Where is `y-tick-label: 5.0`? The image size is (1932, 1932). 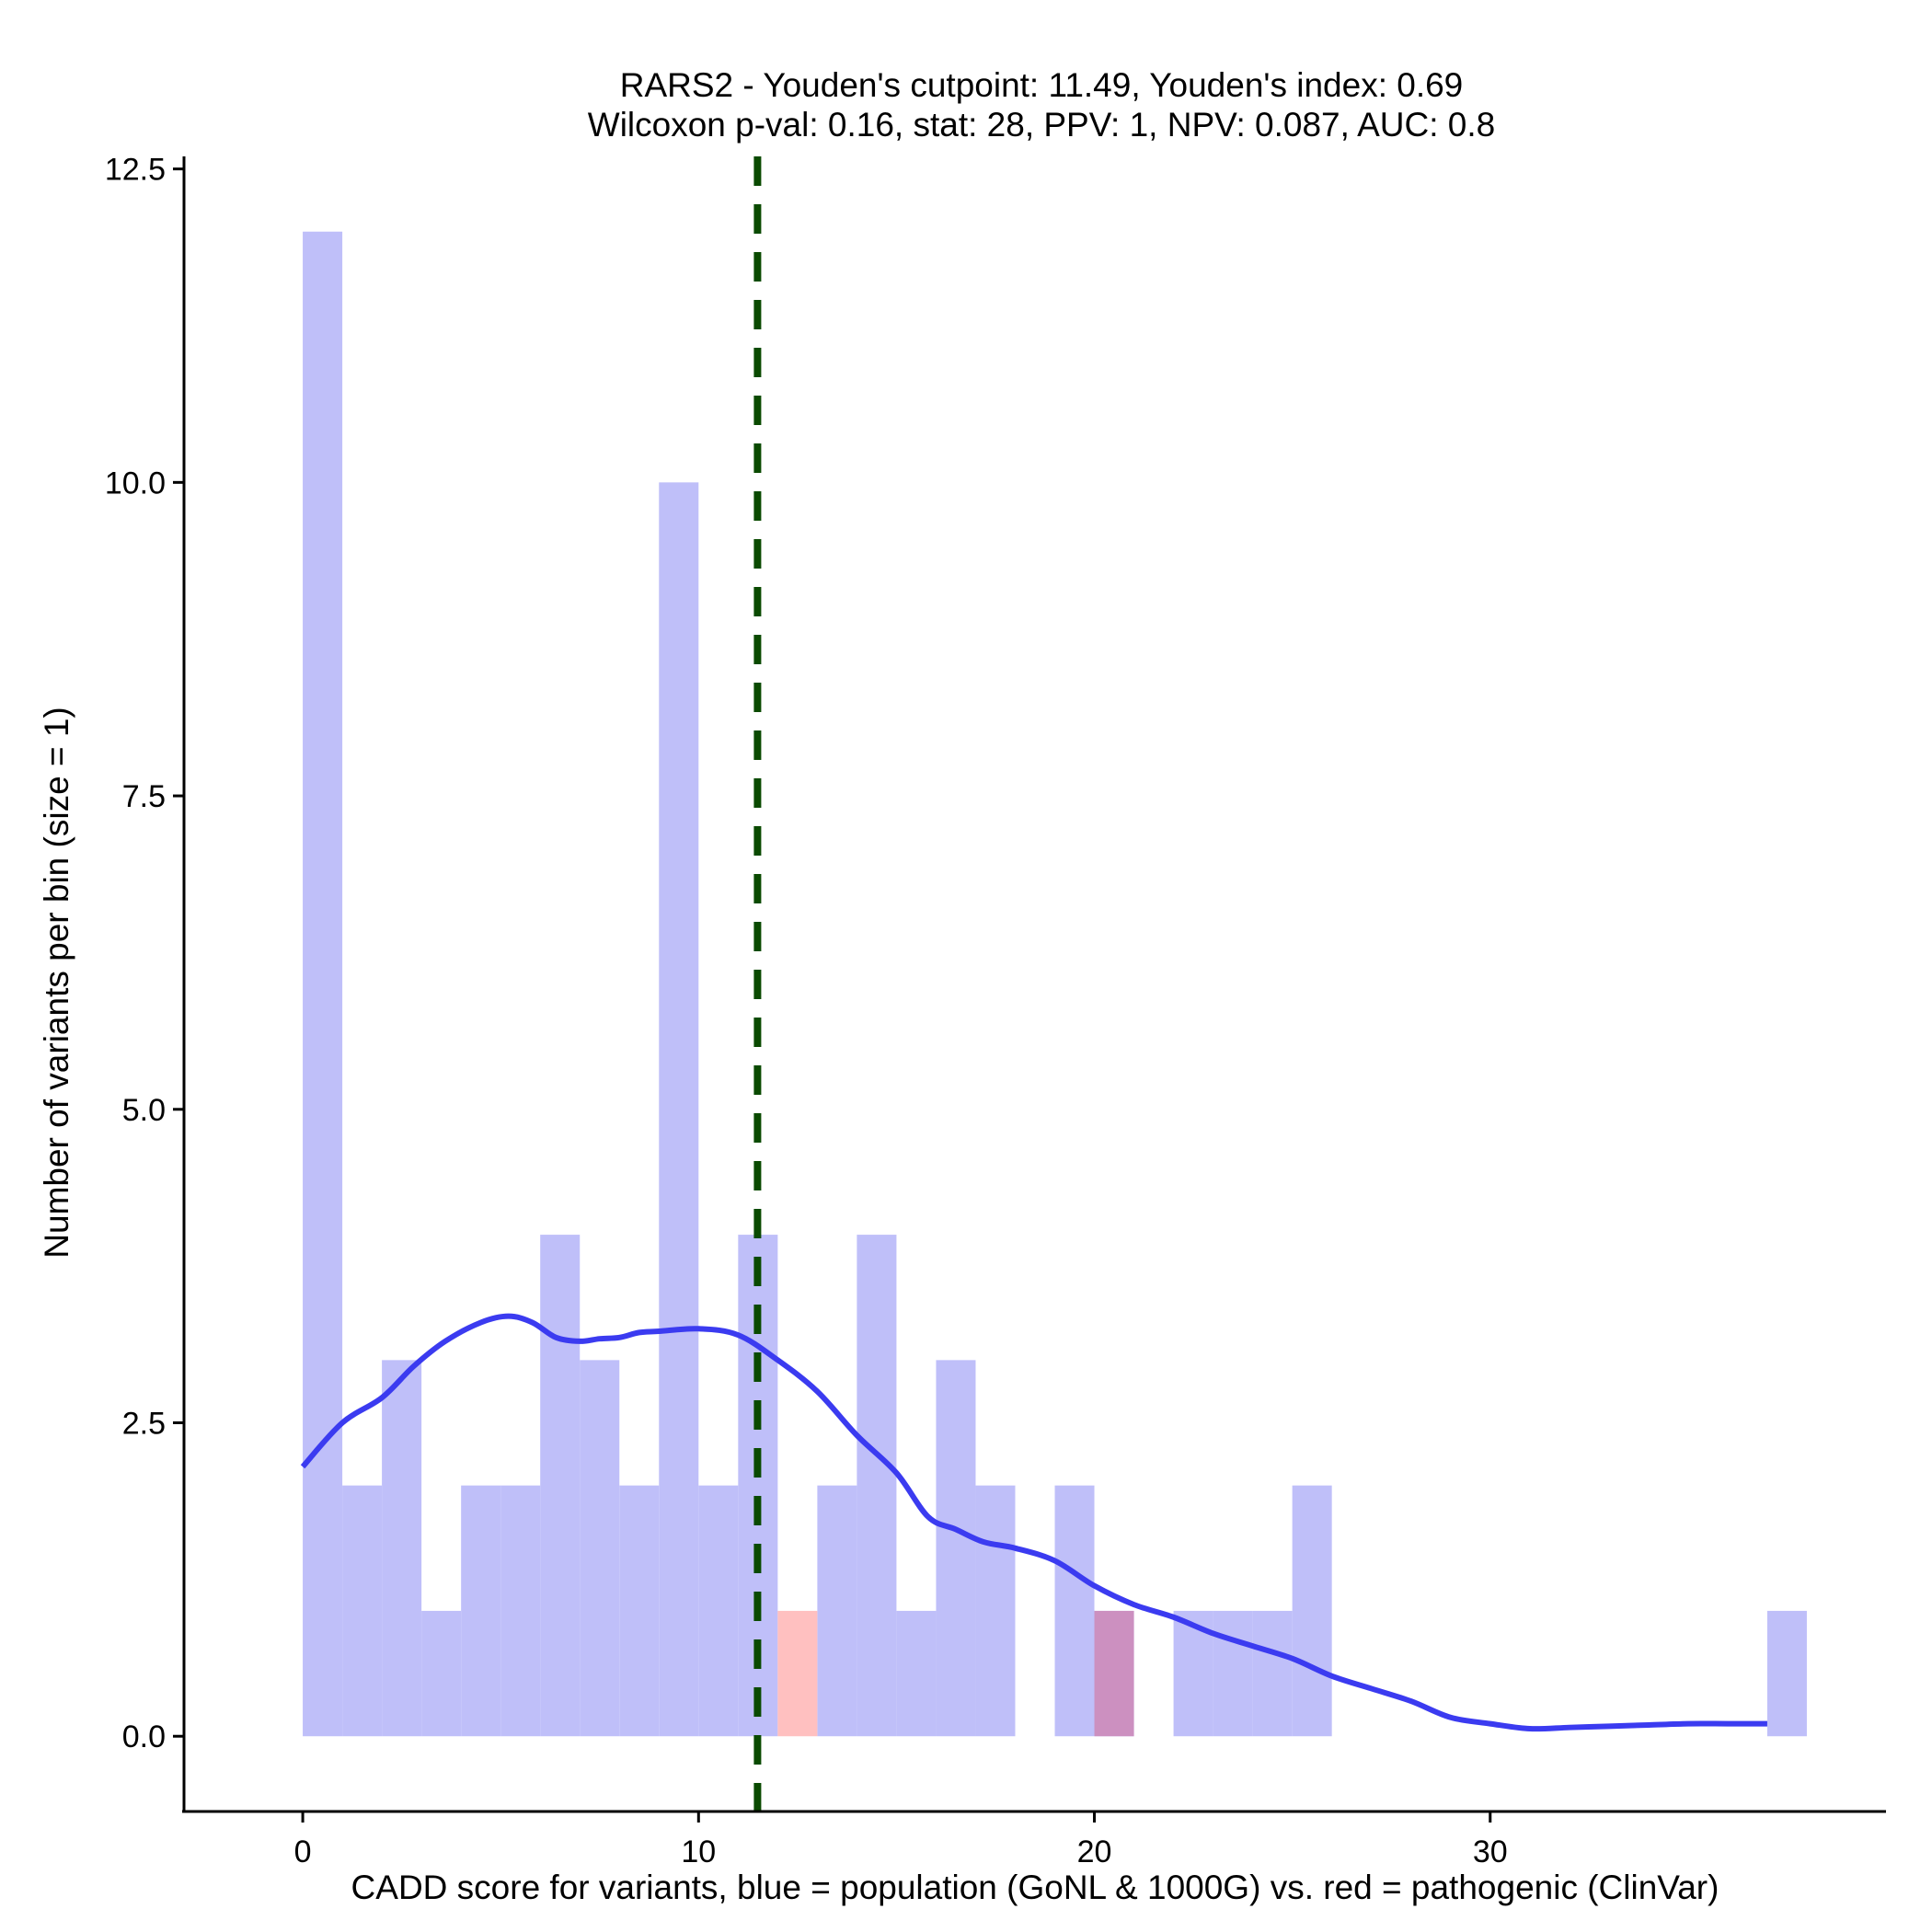
y-tick-label: 5.0 is located at coordinates (144, 1110).